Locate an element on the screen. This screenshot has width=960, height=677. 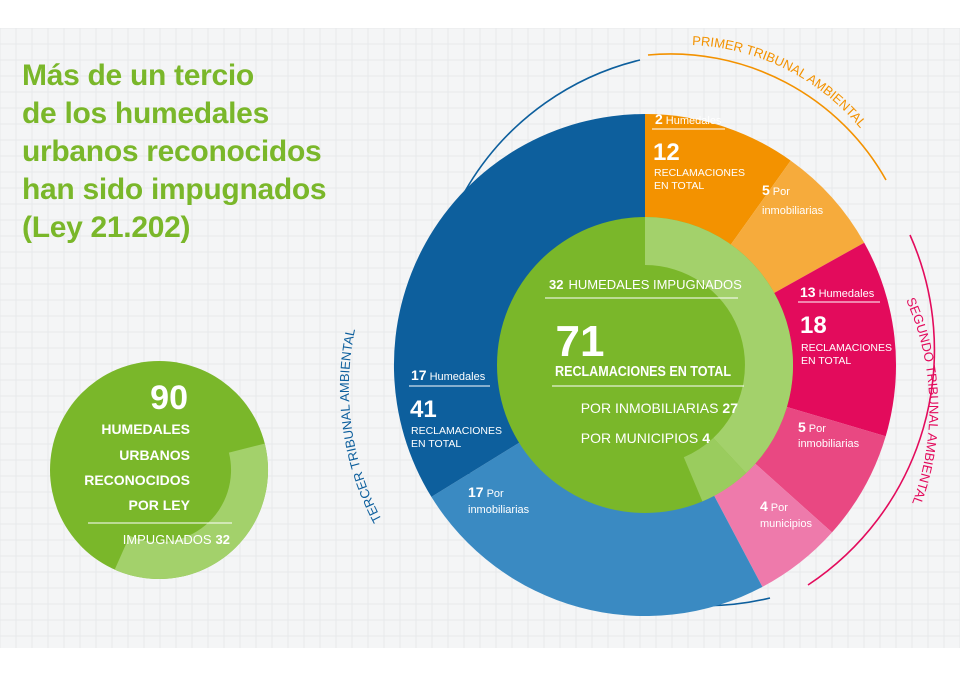
segundo-municipios-value: 4 is located at coordinates (764, 506).